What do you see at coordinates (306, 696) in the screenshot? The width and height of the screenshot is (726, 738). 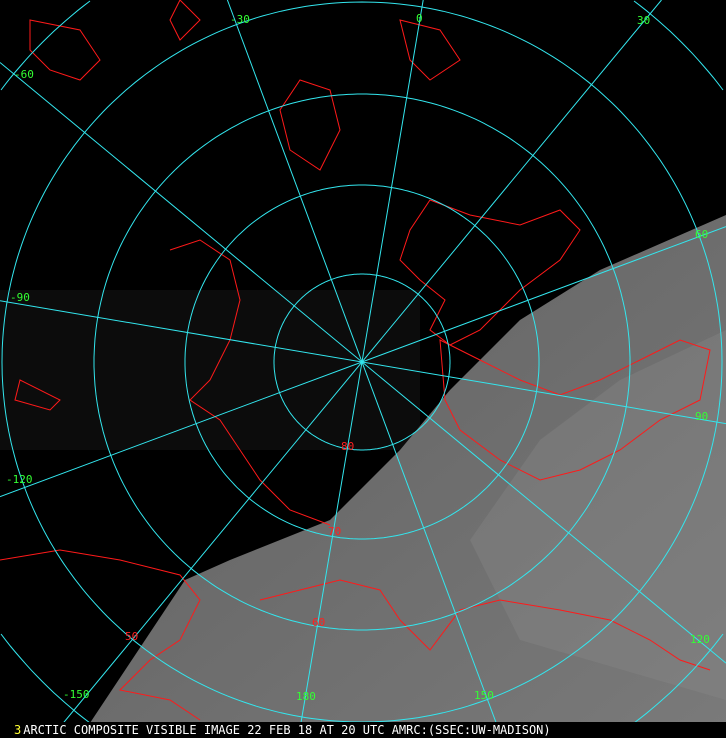 I see `lon-label-180: 180` at bounding box center [306, 696].